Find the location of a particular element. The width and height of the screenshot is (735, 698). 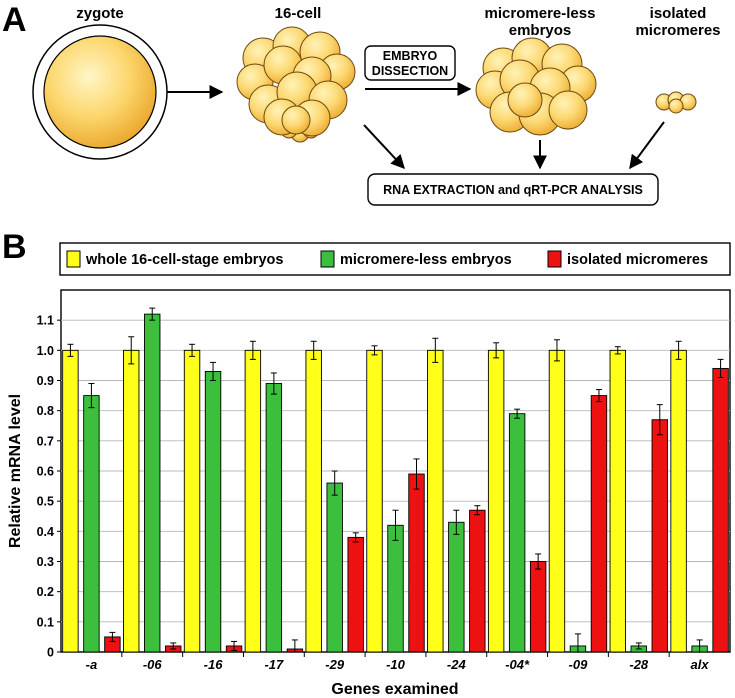

x-tick-label: -28 is located at coordinates (639, 664).